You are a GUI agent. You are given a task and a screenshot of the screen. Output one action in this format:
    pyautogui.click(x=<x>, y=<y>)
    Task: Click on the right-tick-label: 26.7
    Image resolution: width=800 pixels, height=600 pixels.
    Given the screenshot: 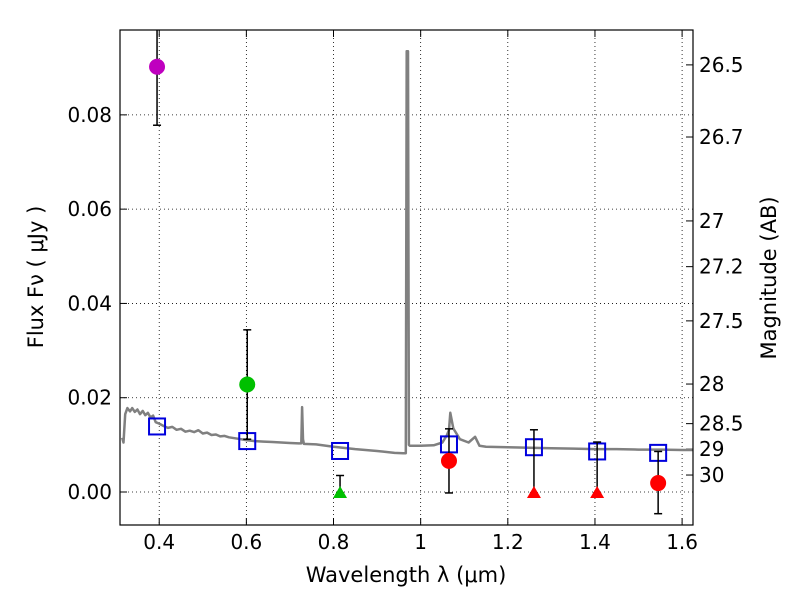 What is the action you would take?
    pyautogui.click(x=721, y=137)
    